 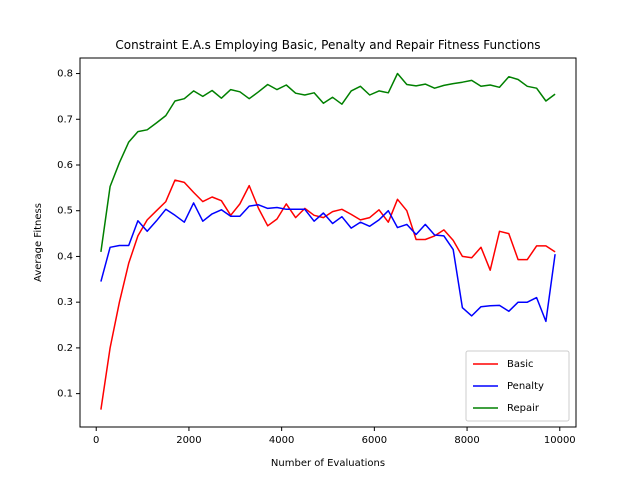 I want to click on legend-label-penalty: Penalty, so click(x=525, y=386).